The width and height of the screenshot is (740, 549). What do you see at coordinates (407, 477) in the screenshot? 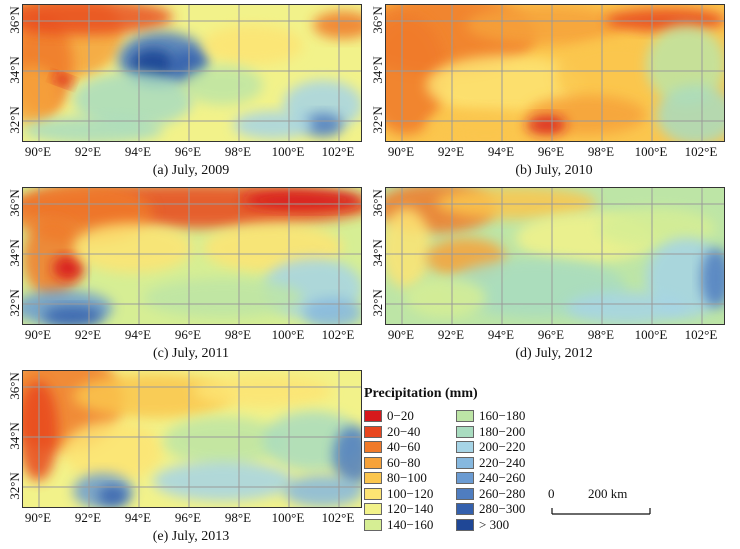
I see `legend-label: 80−100` at bounding box center [407, 477].